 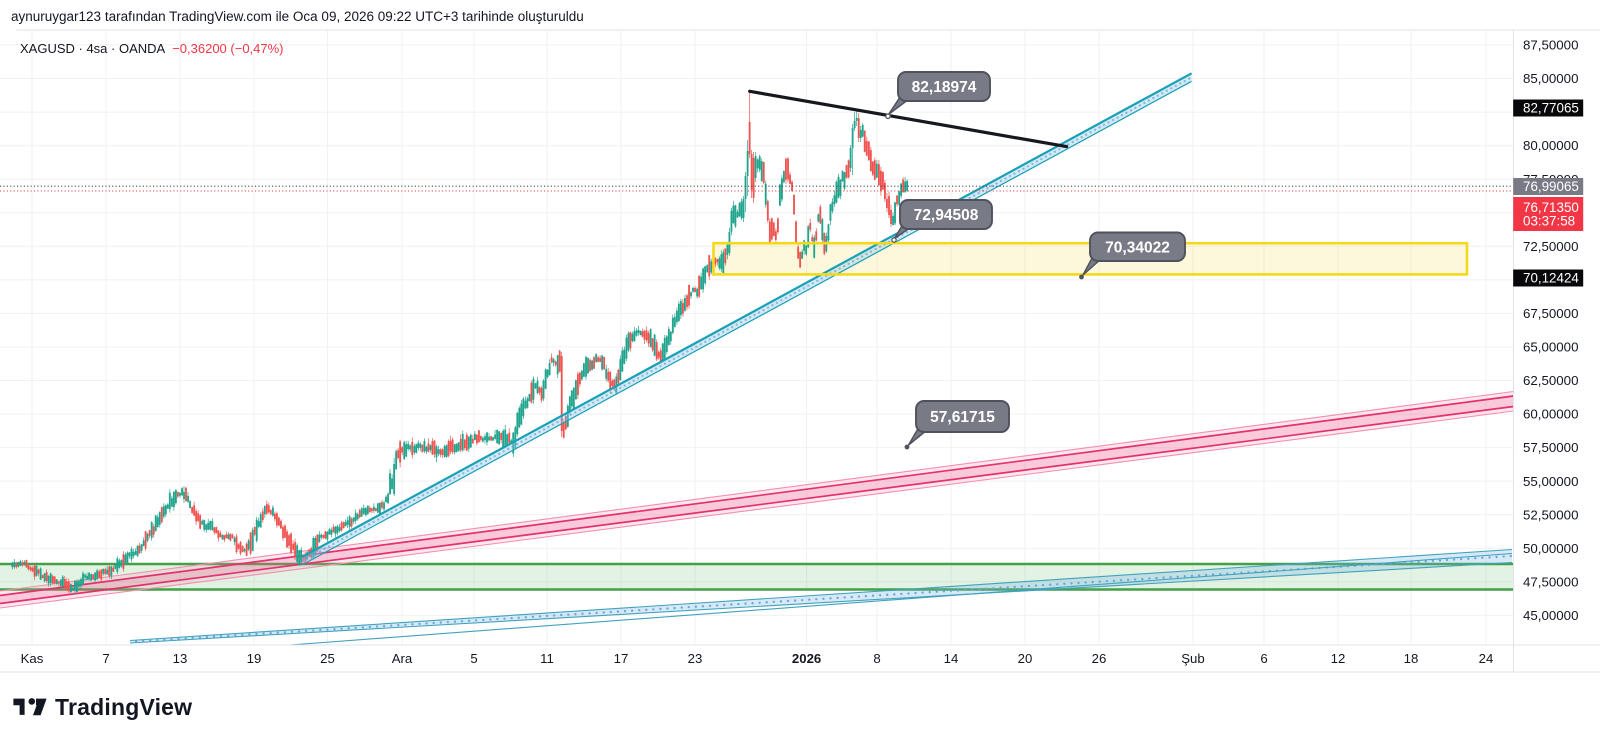 I want to click on svg-text: 47,50000, so click(x=1550, y=581).